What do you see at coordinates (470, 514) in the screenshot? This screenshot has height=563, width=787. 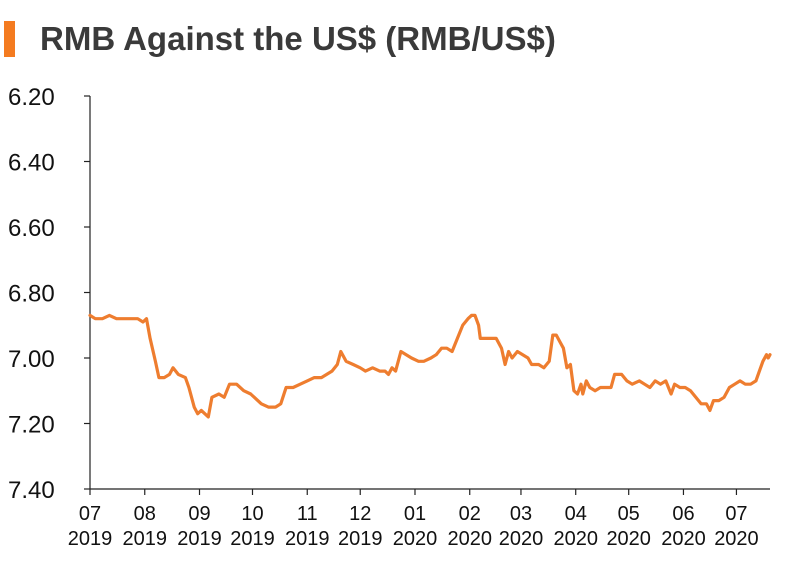 I see `x-tick-label-month: 02` at bounding box center [470, 514].